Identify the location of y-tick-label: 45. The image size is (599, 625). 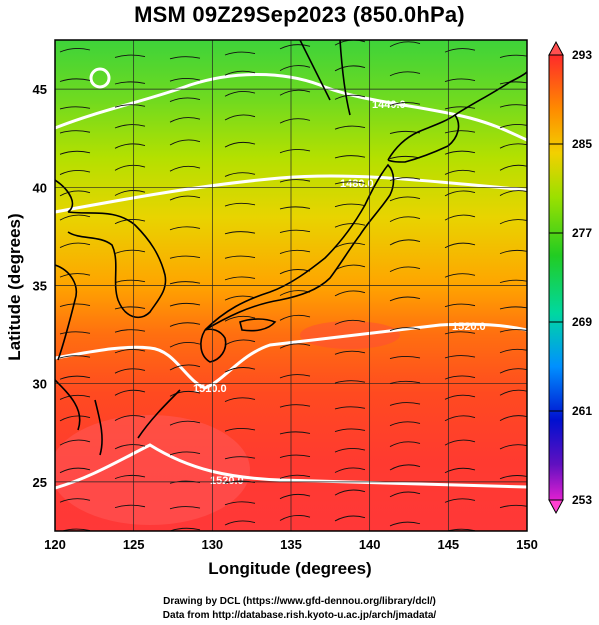
(40, 89).